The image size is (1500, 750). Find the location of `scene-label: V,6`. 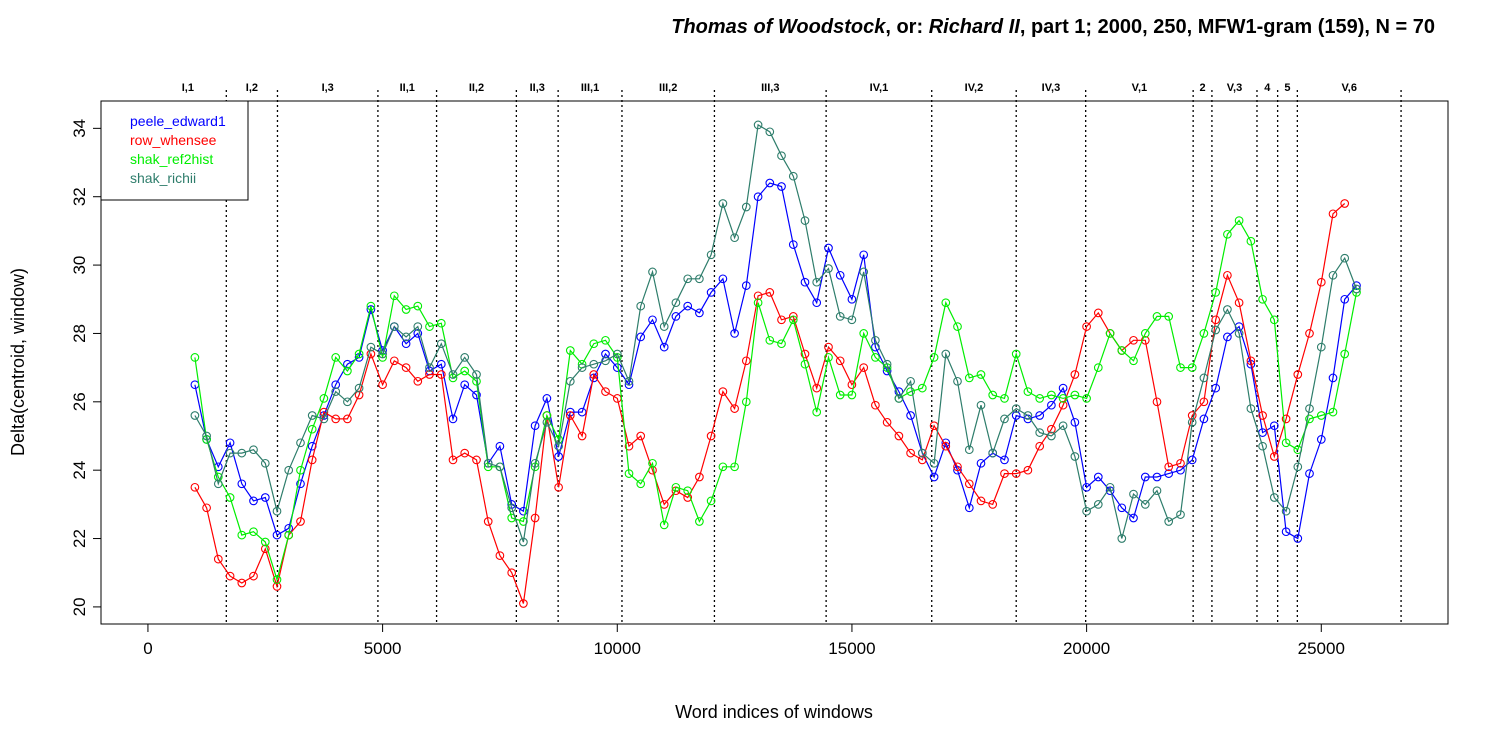

scene-label: V,6 is located at coordinates (1349, 88).